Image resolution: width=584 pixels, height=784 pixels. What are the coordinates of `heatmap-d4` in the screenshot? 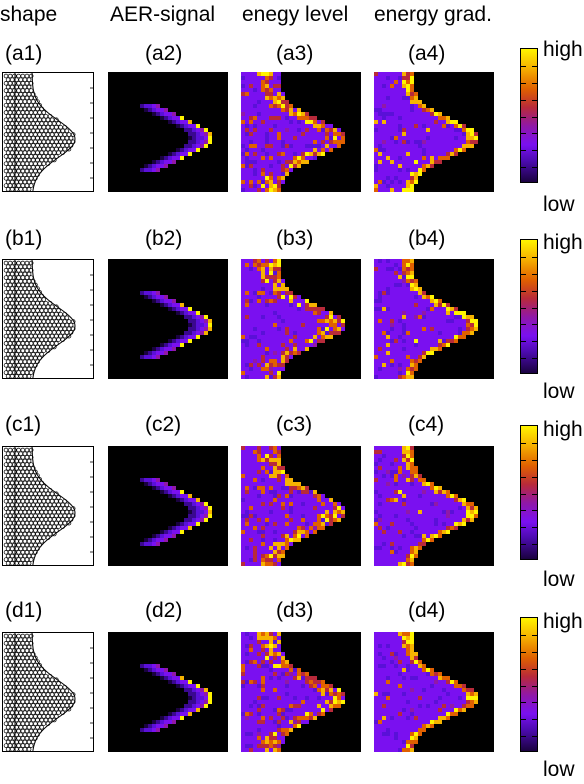 It's located at (434, 692).